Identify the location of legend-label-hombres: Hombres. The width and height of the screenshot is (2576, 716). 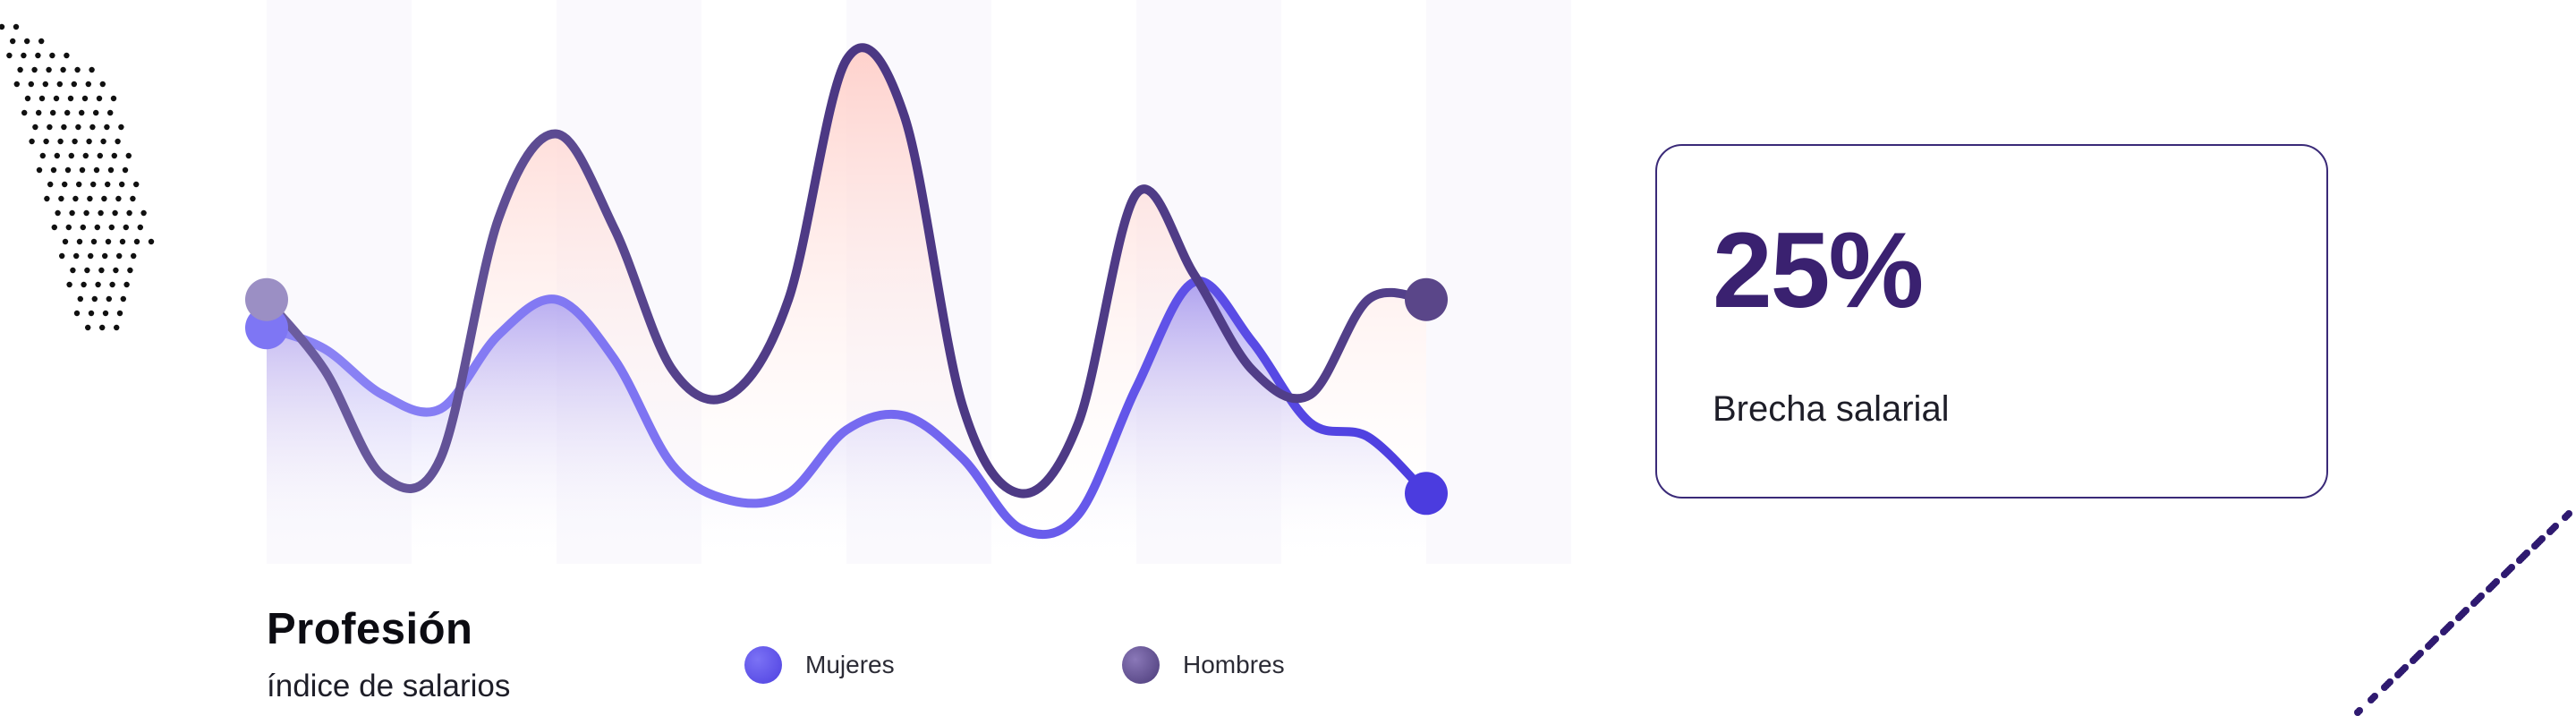
(1234, 664).